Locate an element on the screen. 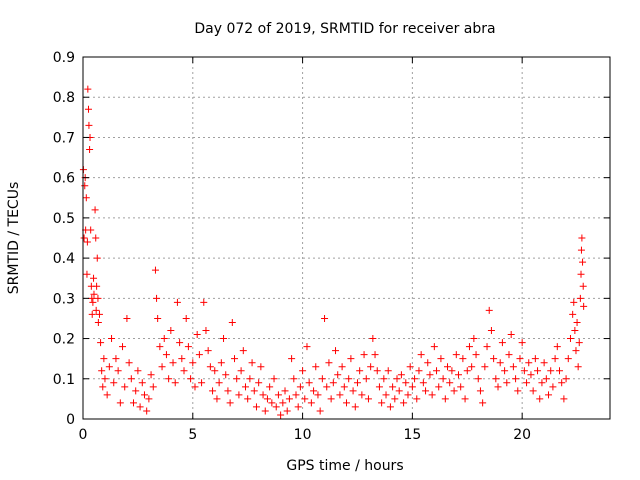  x-tick-label: 20 is located at coordinates (522, 435).